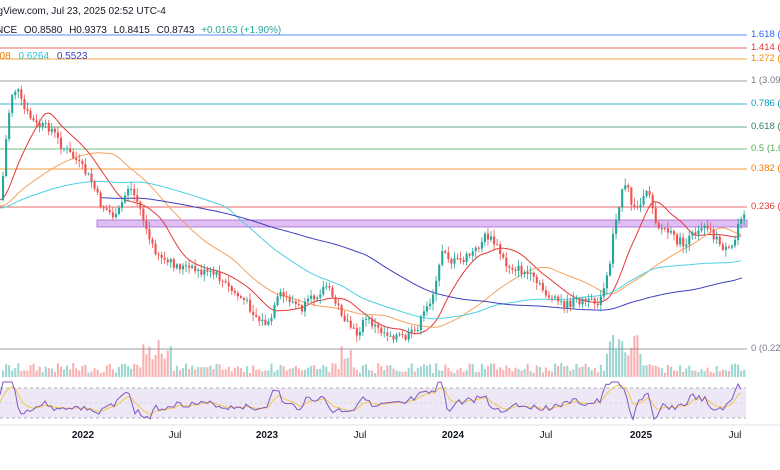  What do you see at coordinates (373, 401) in the screenshot?
I see `rsi-pane` at bounding box center [373, 401].